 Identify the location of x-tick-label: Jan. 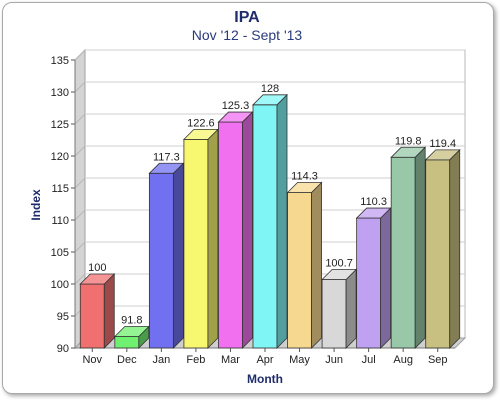
(161, 360).